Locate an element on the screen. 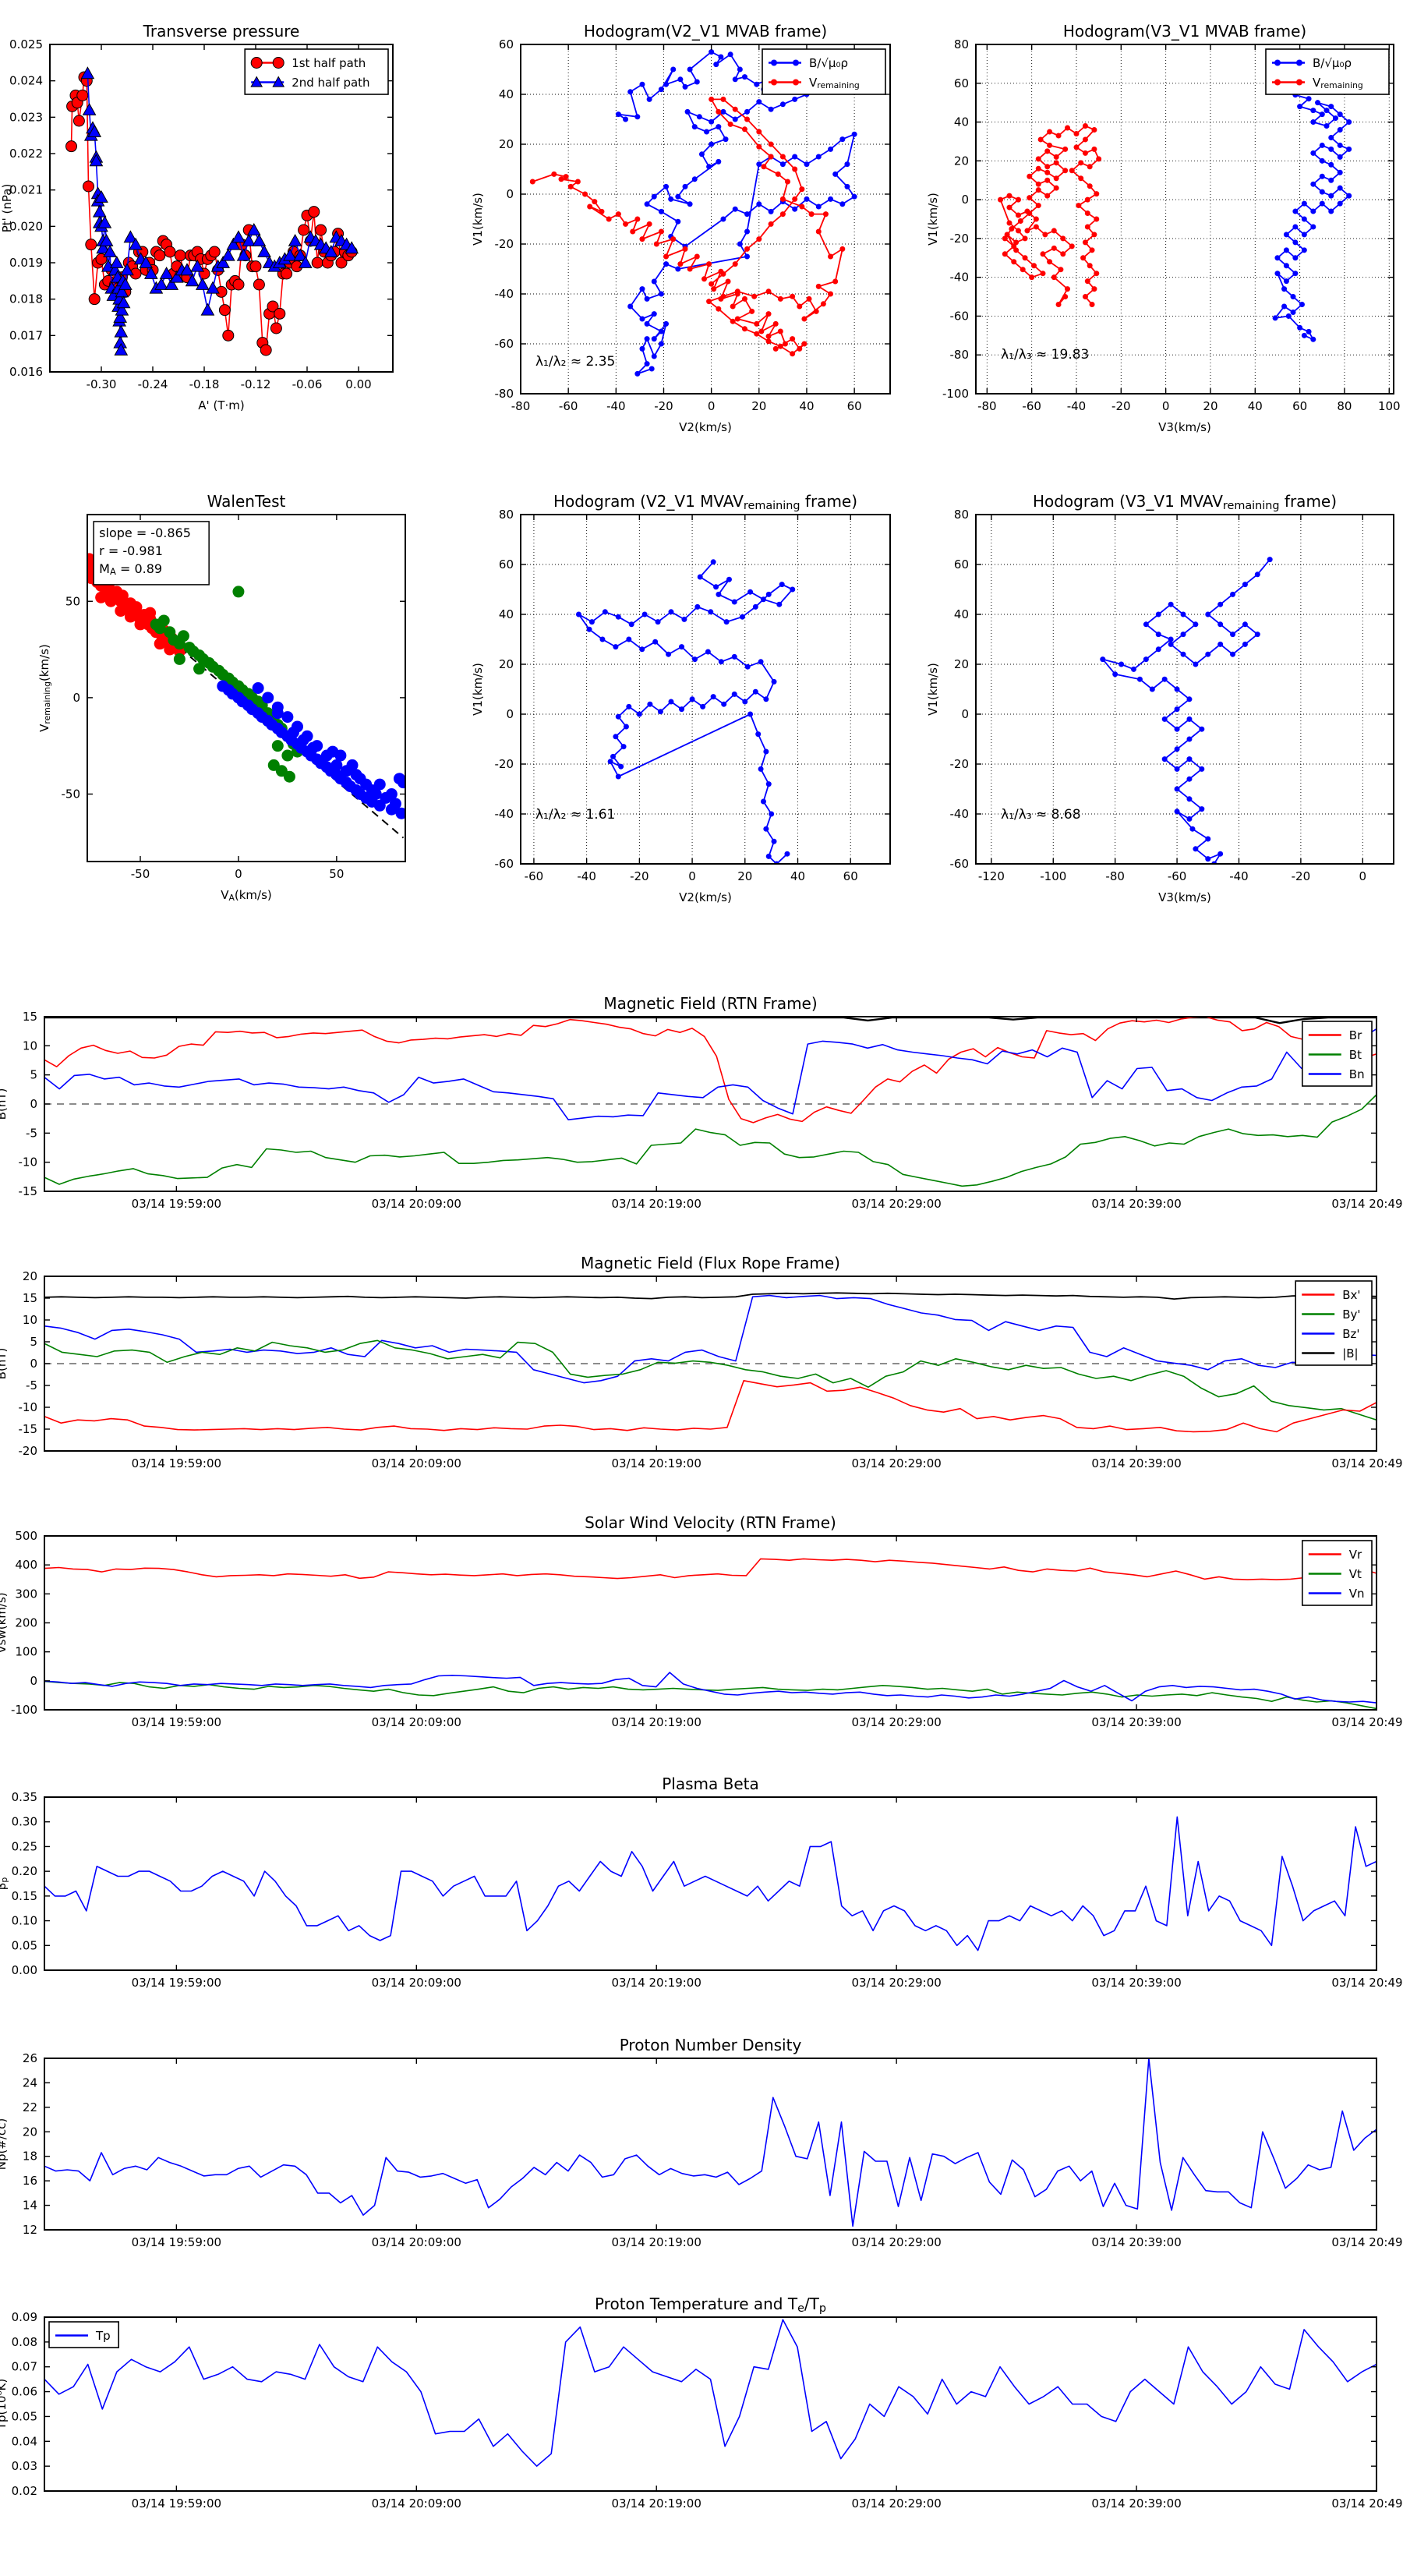  svg-text: 400 is located at coordinates (26, 1565).